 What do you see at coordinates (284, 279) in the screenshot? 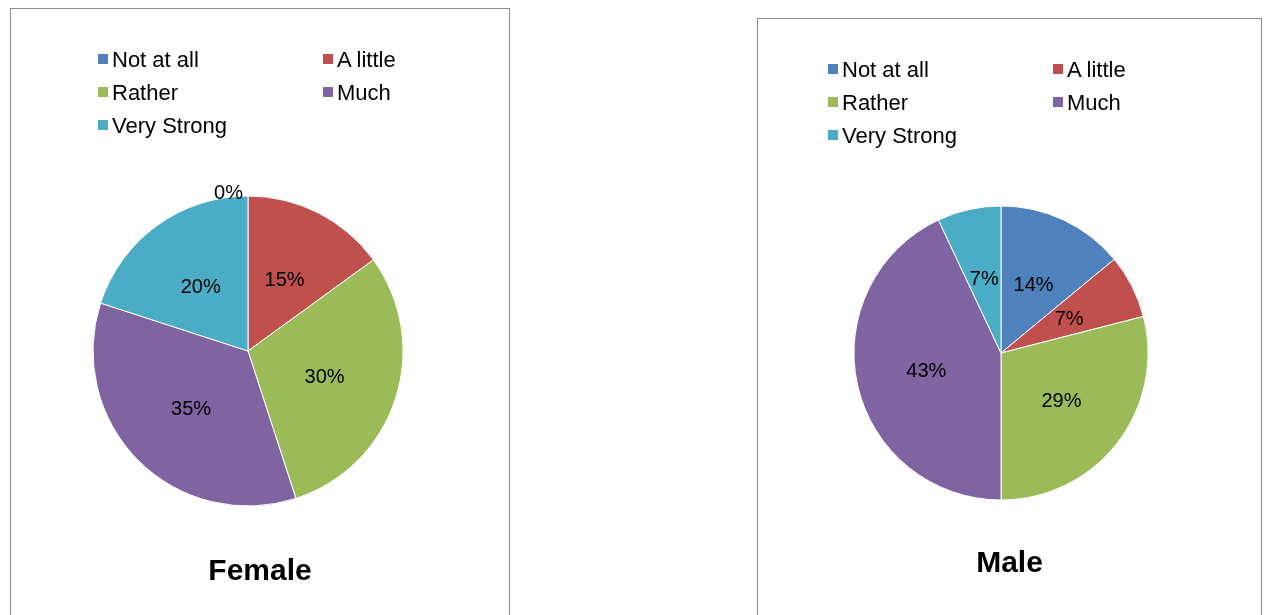
I see `data-label: 15%` at bounding box center [284, 279].